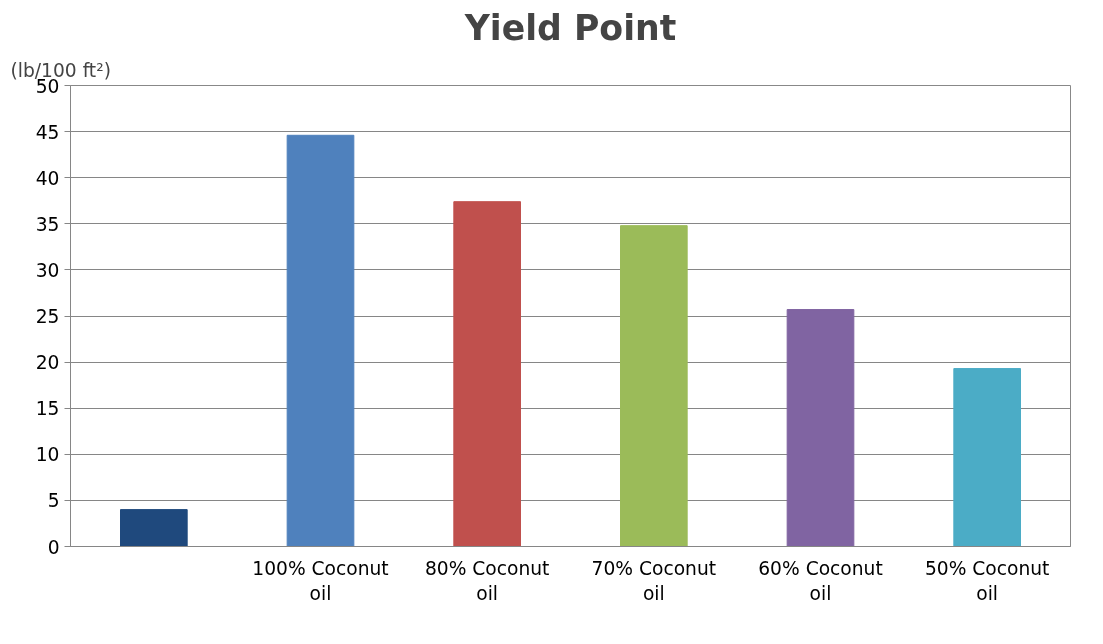 The width and height of the screenshot is (1103, 644). I want to click on y-tick-label: 40, so click(47, 178).